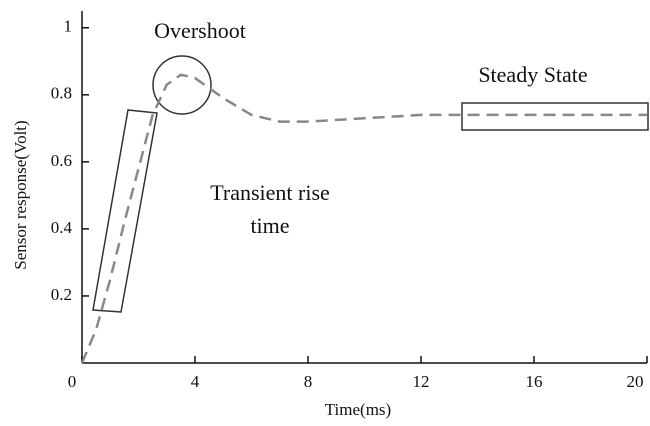  I want to click on x-tick-label: 8, so click(308, 381).